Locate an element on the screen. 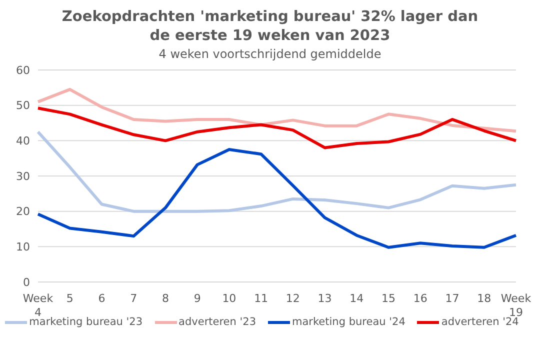 The height and width of the screenshot is (348, 540). y-tick-label: 40 is located at coordinates (23, 141).